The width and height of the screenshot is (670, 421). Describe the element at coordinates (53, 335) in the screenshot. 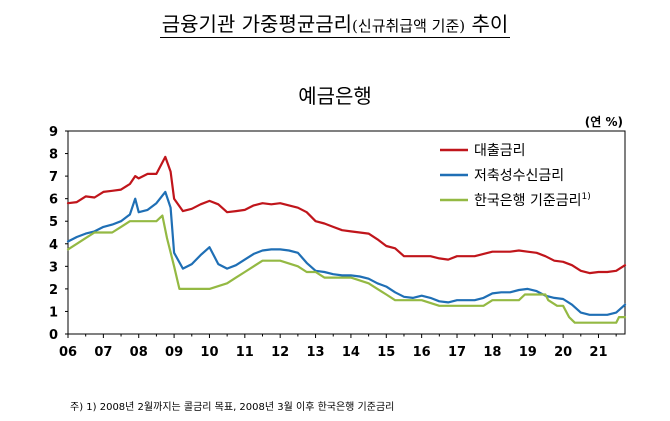

I see `y-tick-label: 0` at that location.